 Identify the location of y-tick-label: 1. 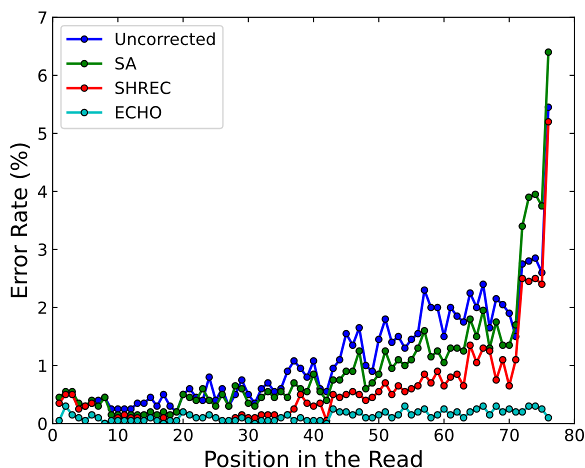
(42, 366).